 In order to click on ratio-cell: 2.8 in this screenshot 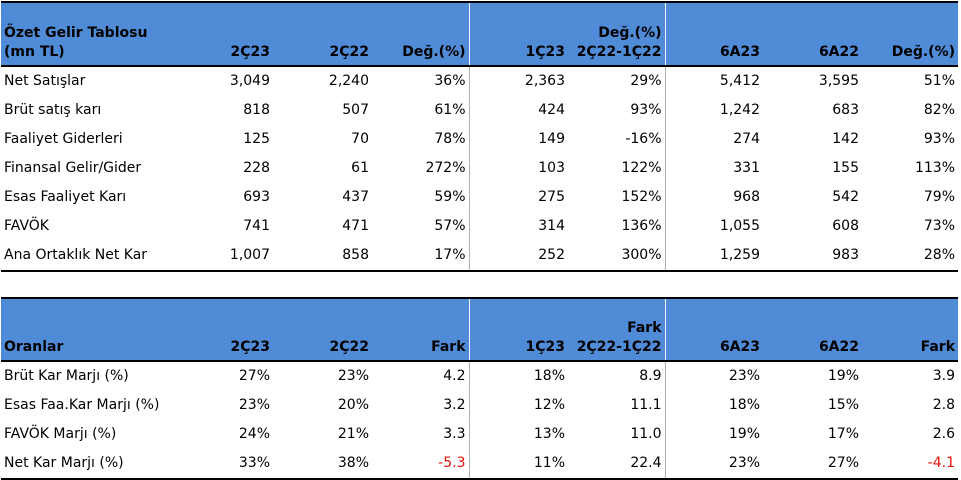, I will do `click(943, 405)`.